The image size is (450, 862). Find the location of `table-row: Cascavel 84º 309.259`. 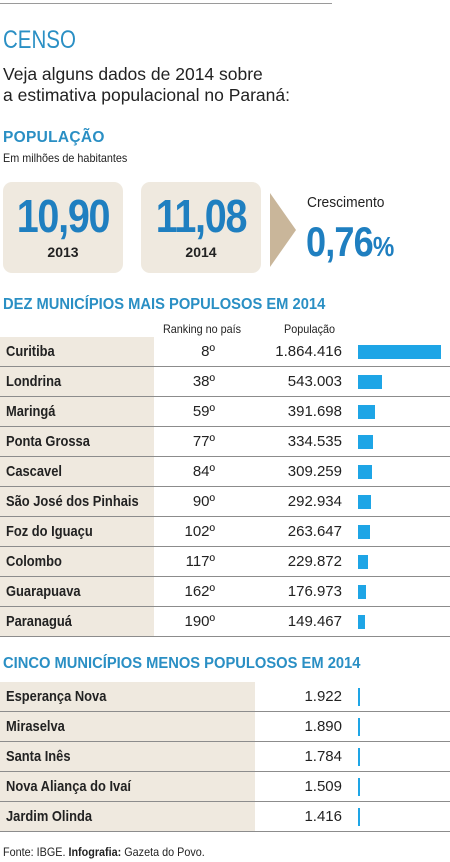

table-row: Cascavel 84º 309.259 is located at coordinates (225, 472).